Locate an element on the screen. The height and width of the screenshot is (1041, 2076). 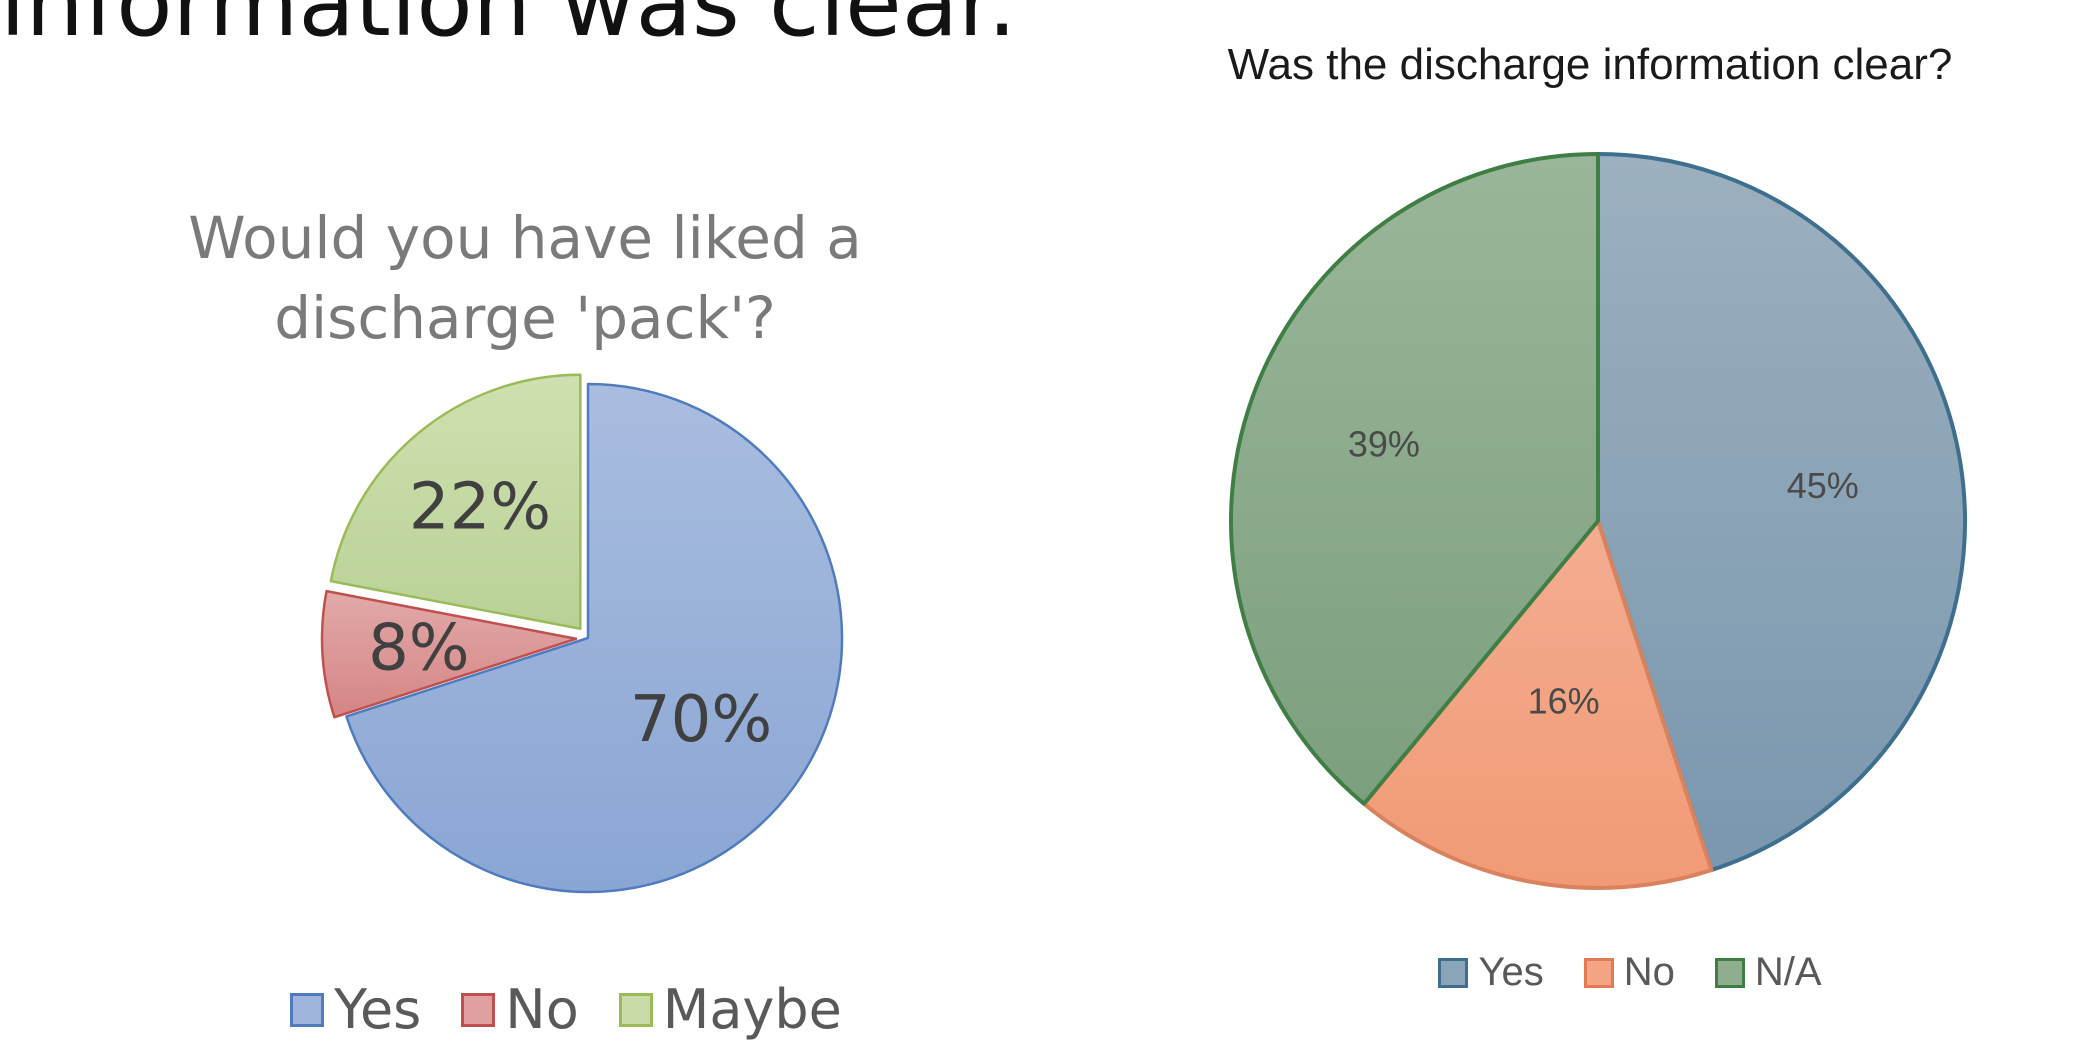
data-label-no: 8% is located at coordinates (419, 649).